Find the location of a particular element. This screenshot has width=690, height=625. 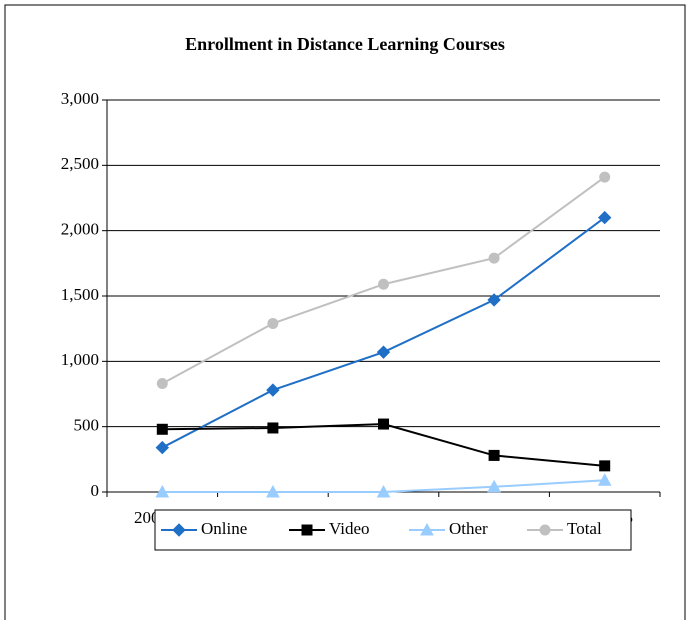

legend-label: Online is located at coordinates (224, 528).